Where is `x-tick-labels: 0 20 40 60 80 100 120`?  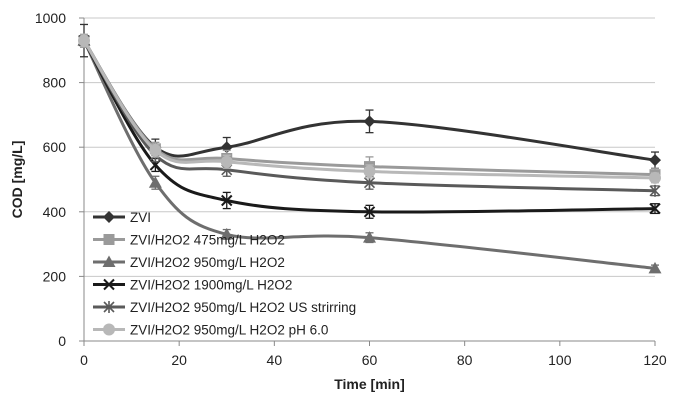 x-tick-labels: 0 20 40 60 80 100 120 is located at coordinates (373, 360).